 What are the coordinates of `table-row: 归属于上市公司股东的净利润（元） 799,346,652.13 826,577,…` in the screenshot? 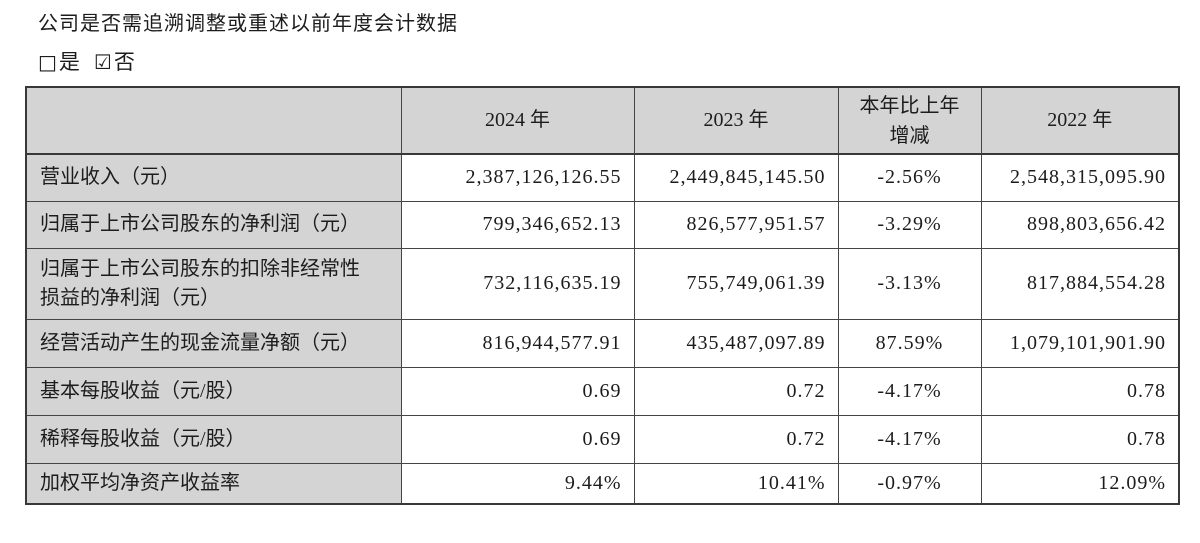 It's located at (602, 224).